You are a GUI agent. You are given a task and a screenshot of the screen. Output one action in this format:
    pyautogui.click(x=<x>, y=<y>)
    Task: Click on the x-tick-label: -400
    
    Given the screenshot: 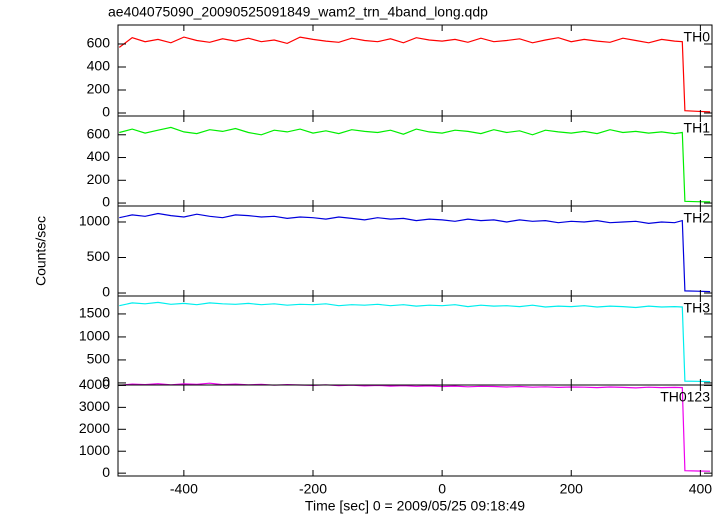 What is the action you would take?
    pyautogui.click(x=184, y=489)
    